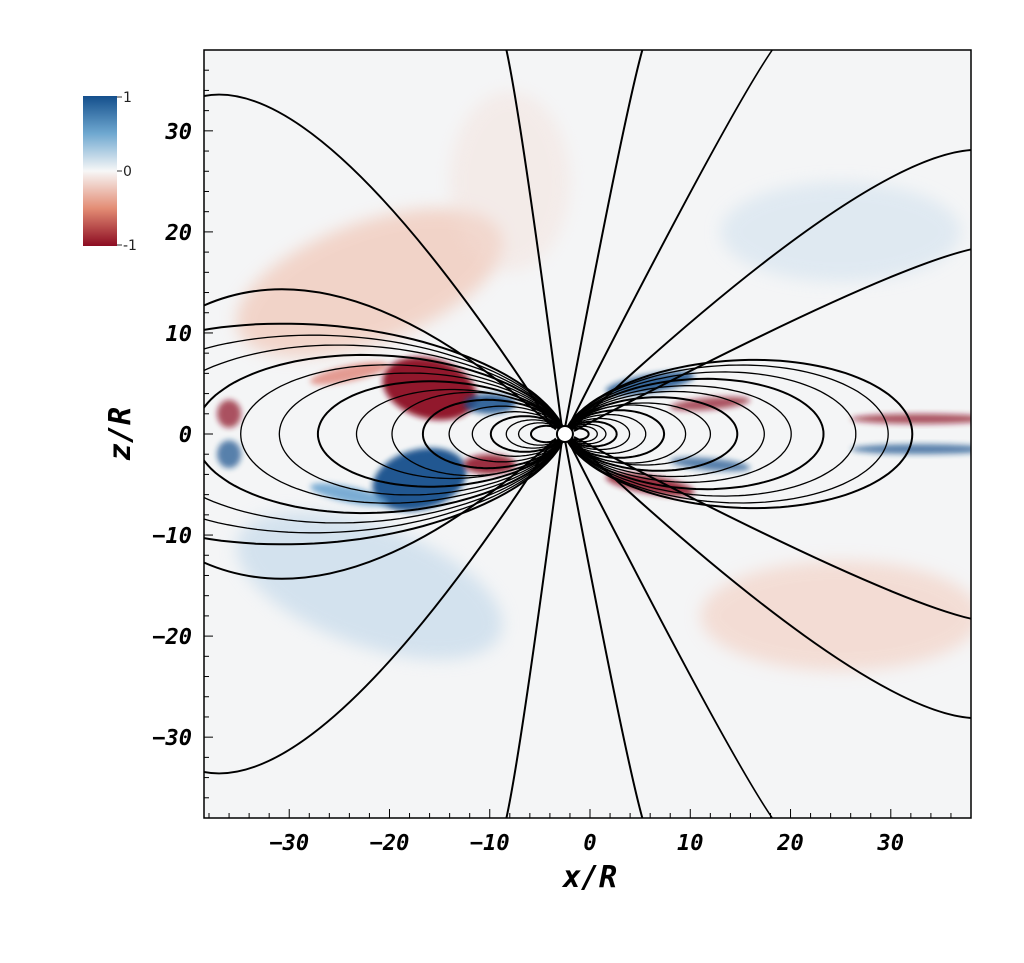  I want to click on field-blob-lr, so click(835, 615).